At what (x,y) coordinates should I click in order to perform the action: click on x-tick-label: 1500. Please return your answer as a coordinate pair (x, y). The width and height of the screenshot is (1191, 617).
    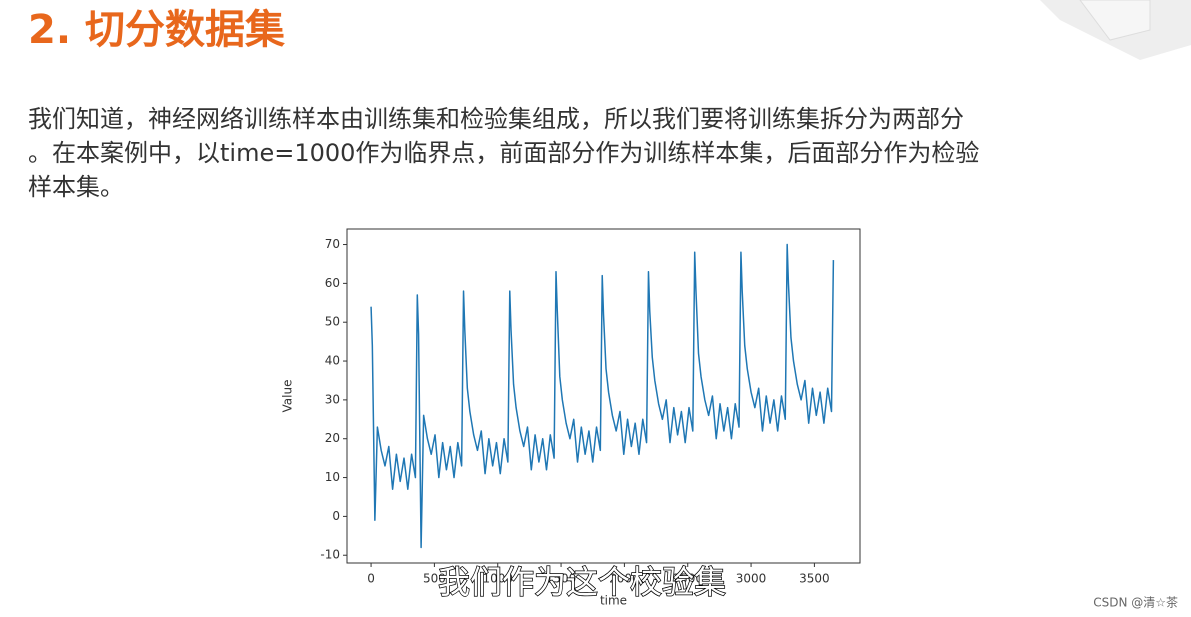
    Looking at the image, I should click on (561, 579).